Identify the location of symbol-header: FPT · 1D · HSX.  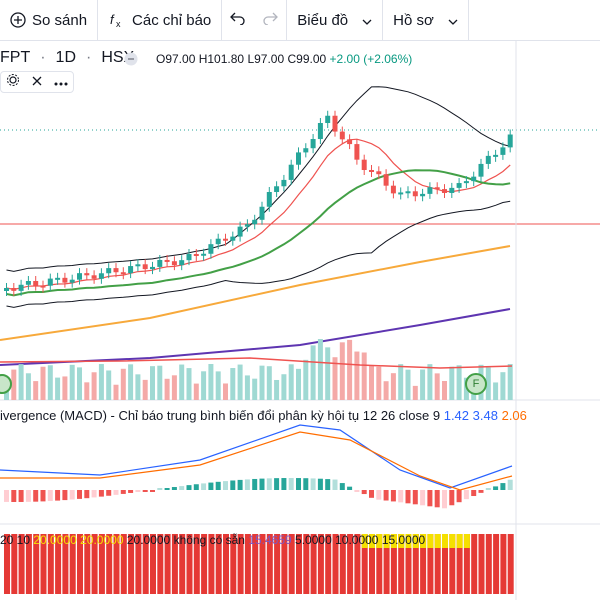
(67, 57).